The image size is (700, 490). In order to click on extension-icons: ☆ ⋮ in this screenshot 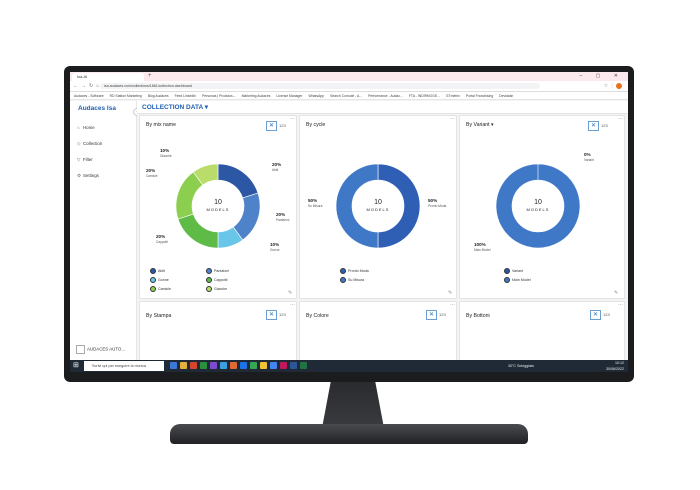, I will do `click(613, 86)`.